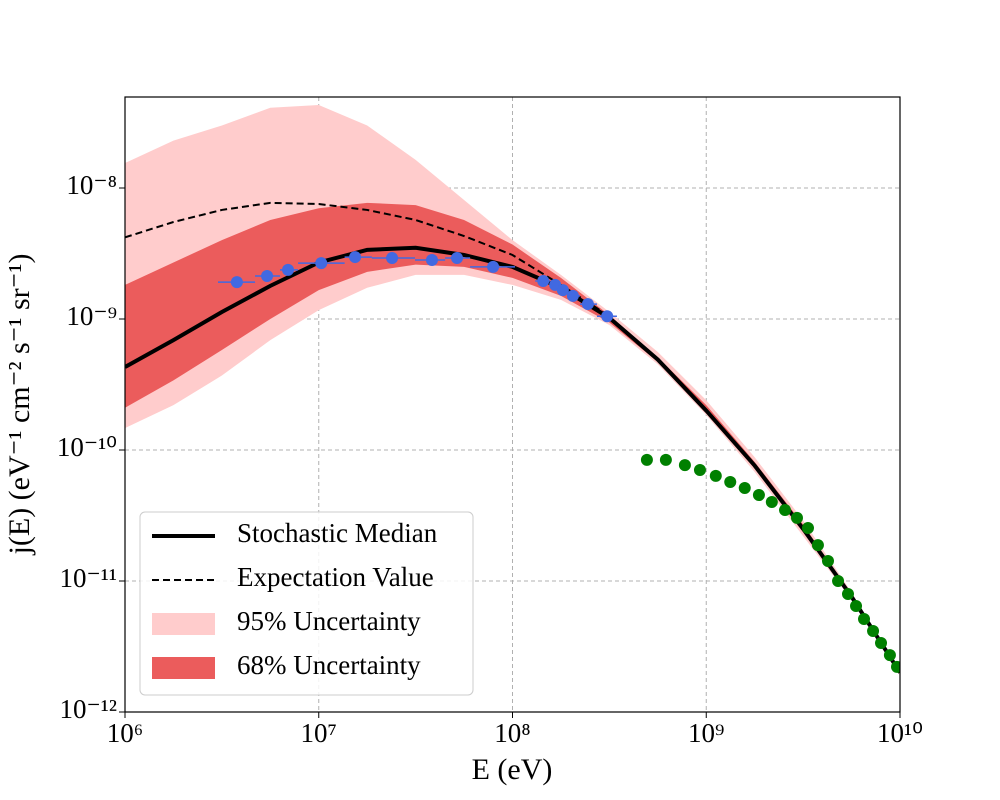 The image size is (1000, 800). I want to click on legend-box, so click(306, 603).